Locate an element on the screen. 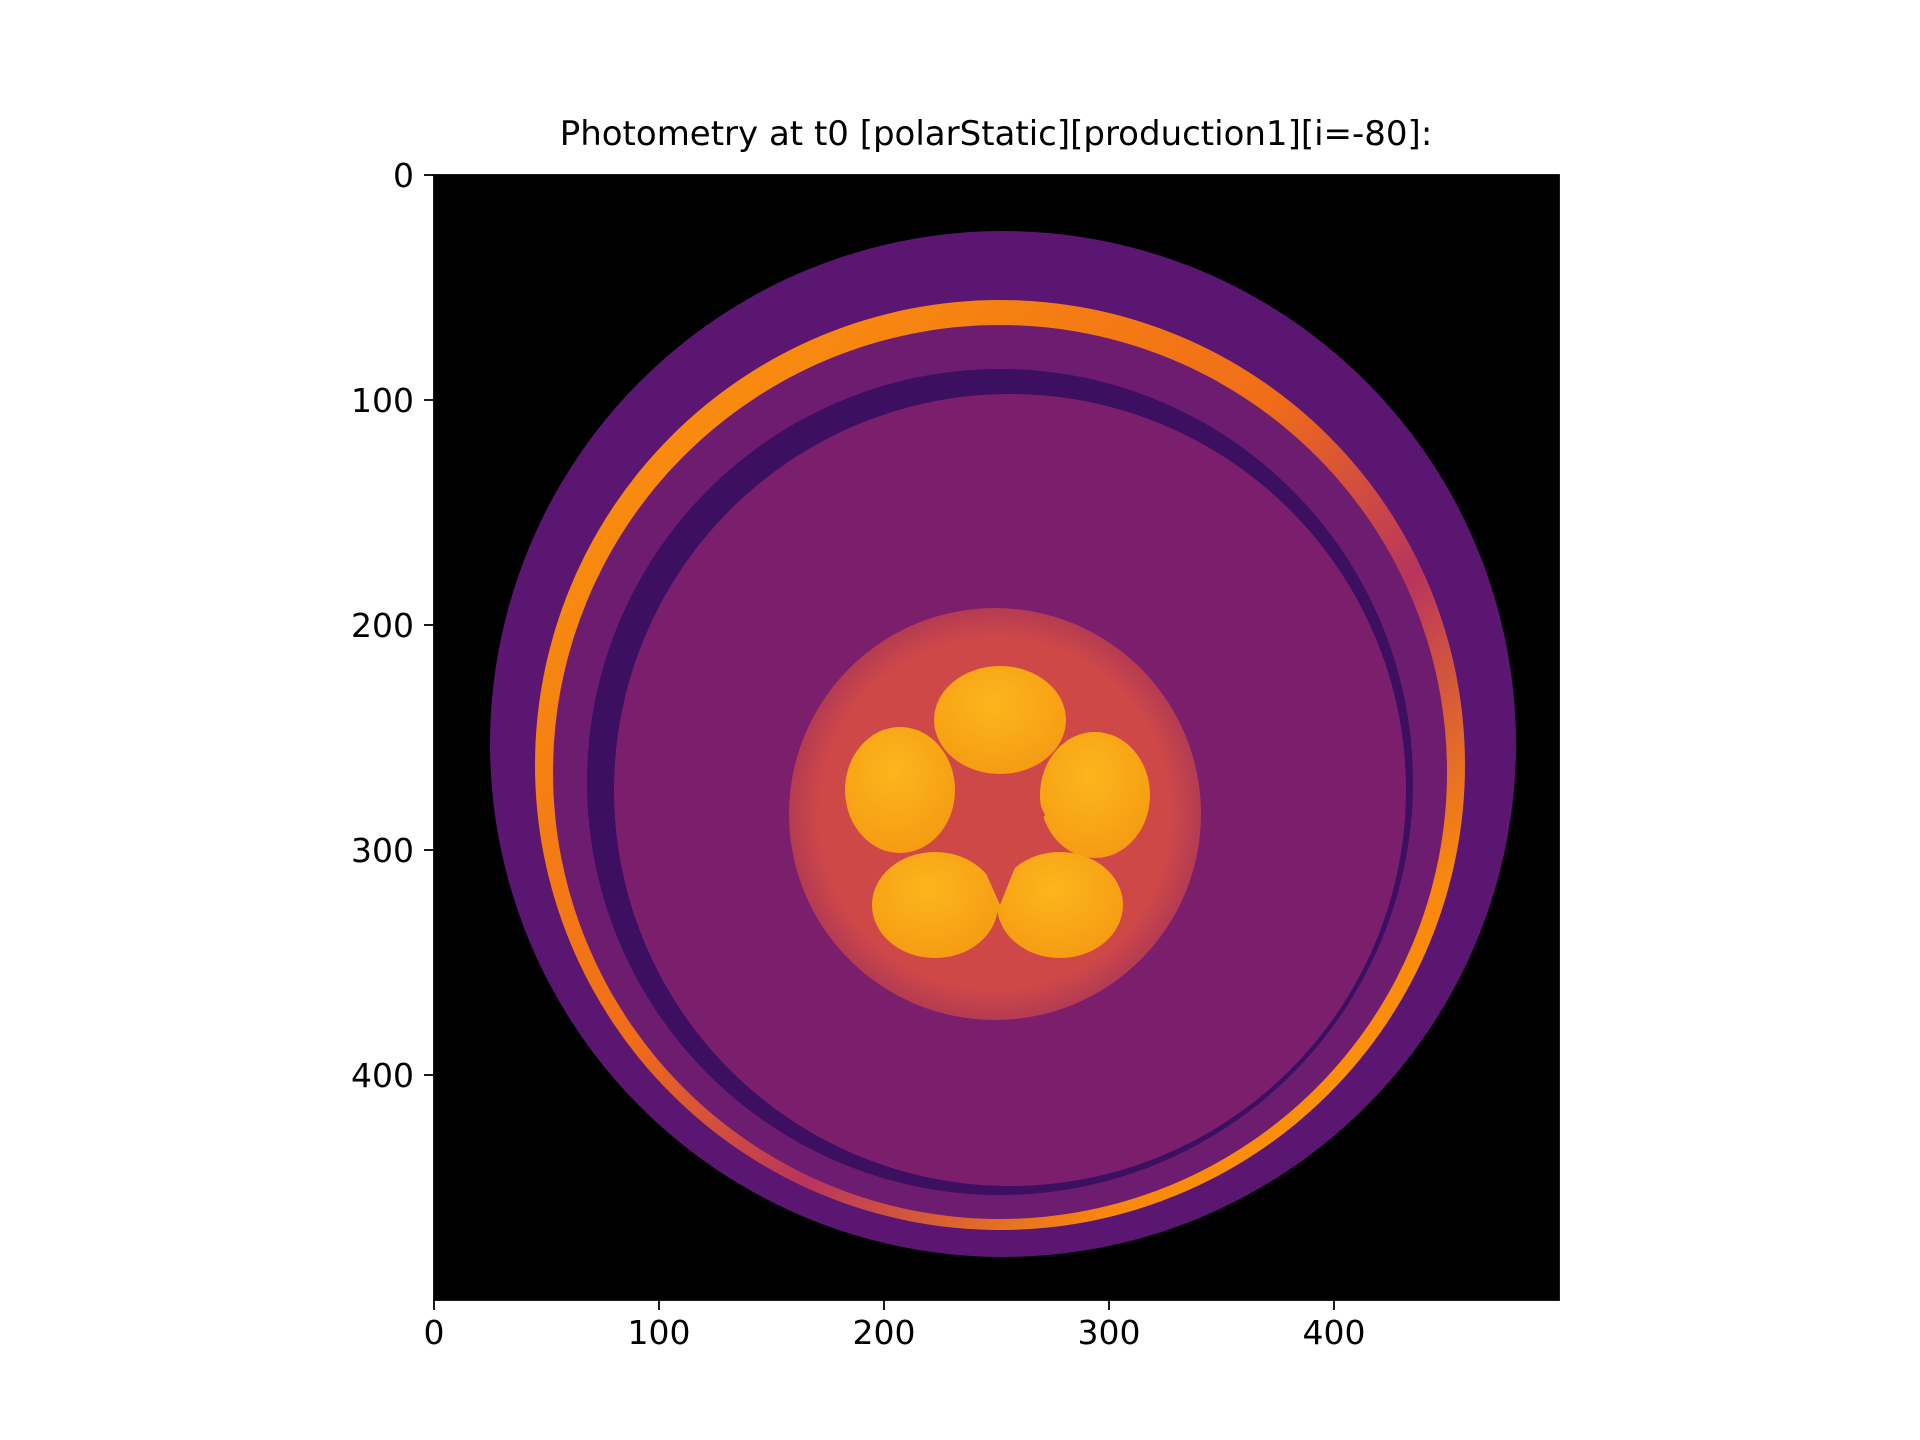 This screenshot has height=1440, width=1920. spot-left is located at coordinates (900, 790).